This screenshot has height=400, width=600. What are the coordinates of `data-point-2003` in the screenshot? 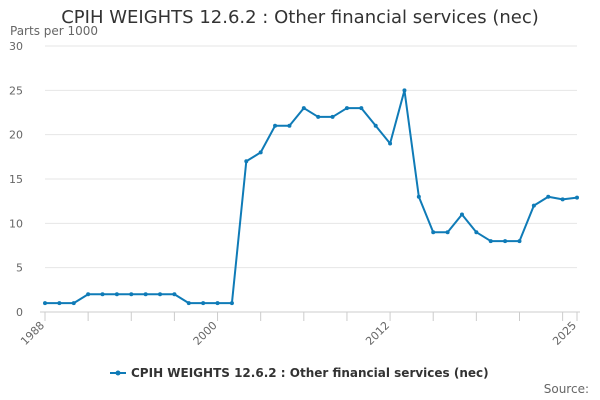 It's located at (260, 152).